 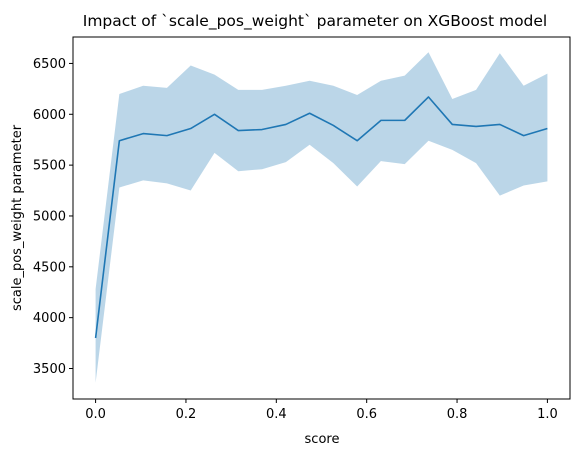 I want to click on y-tick-label: 6000, so click(x=49, y=115).